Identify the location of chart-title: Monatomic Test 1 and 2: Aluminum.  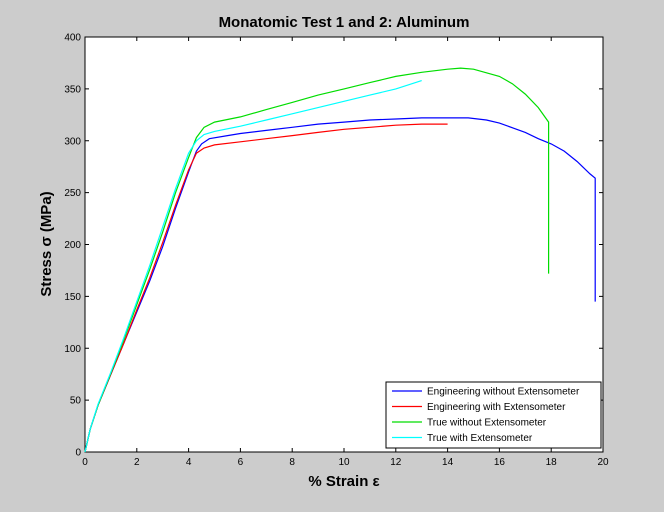
(344, 22).